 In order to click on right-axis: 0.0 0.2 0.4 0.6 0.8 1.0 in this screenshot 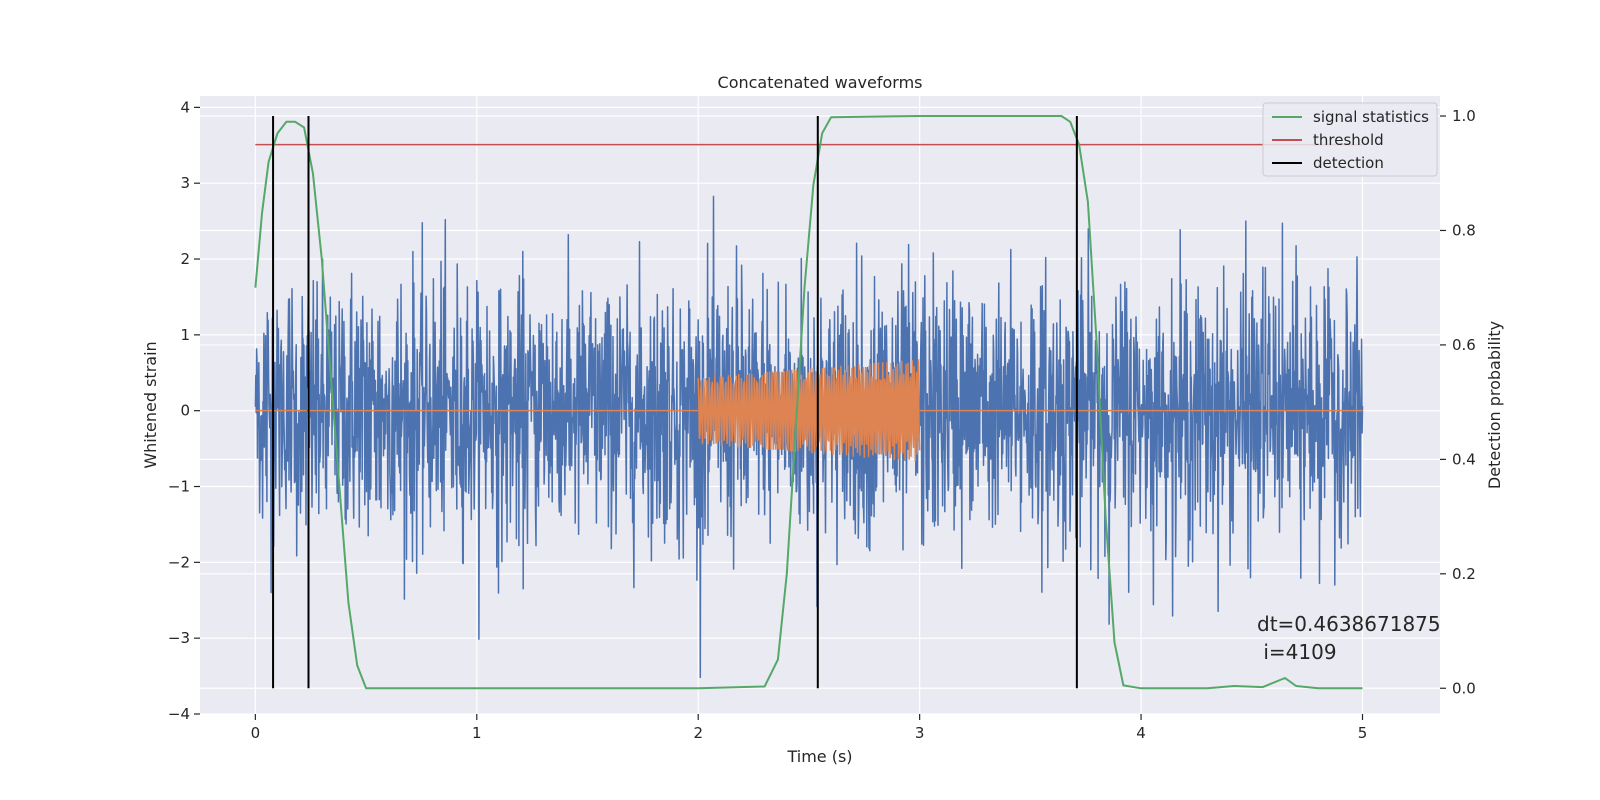, I will do `click(1458, 402)`.